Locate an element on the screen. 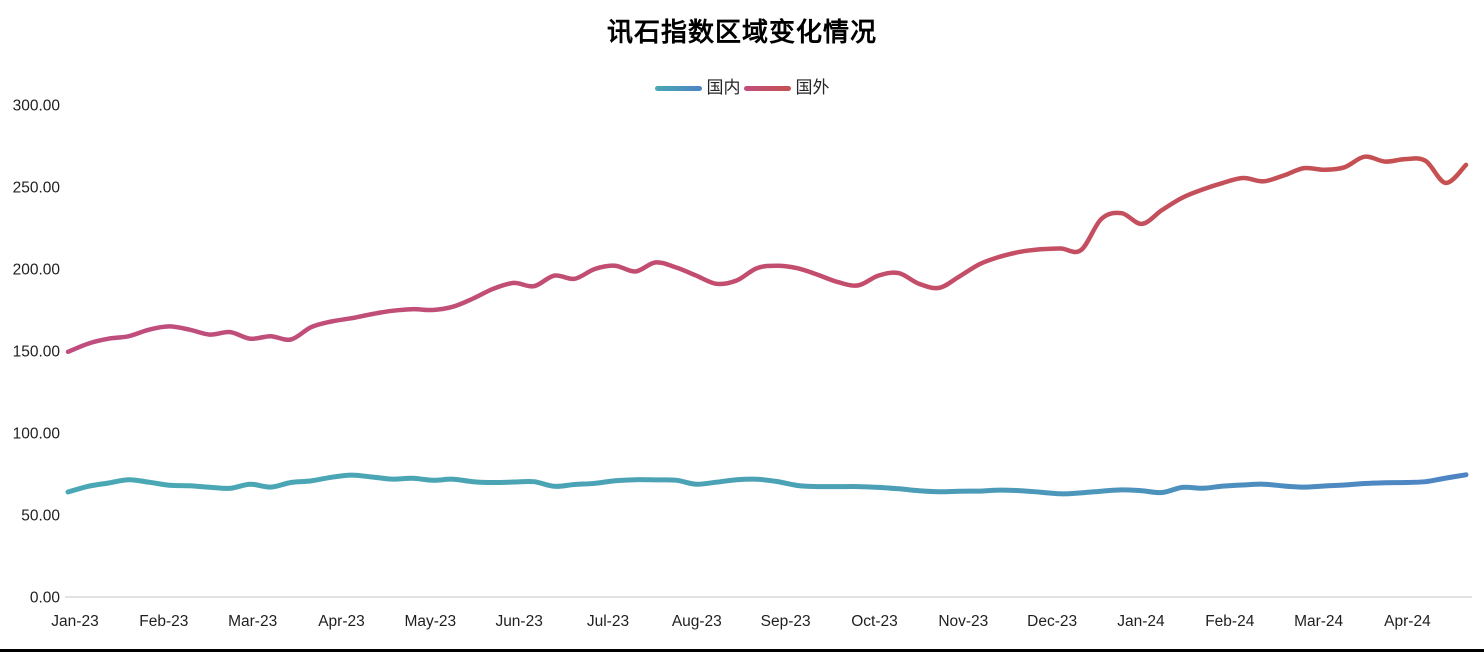 This screenshot has height=652, width=1484. foreign-line-swatch-icon is located at coordinates (767, 88).